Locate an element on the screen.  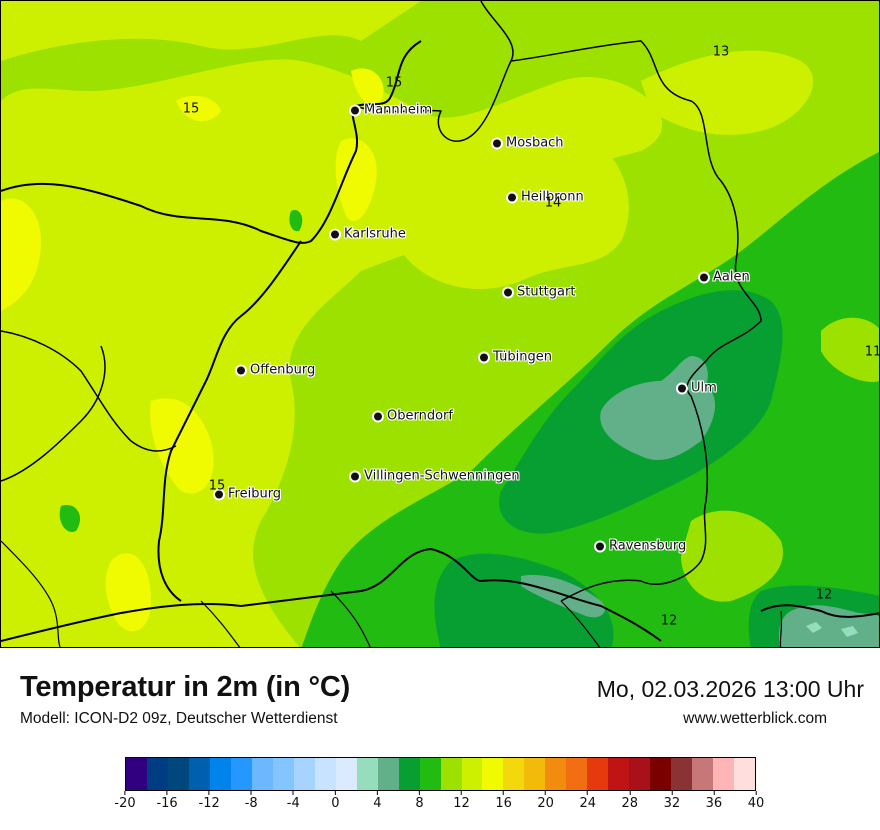
city-marker-mosbach: Mosbach is located at coordinates (528, 143).